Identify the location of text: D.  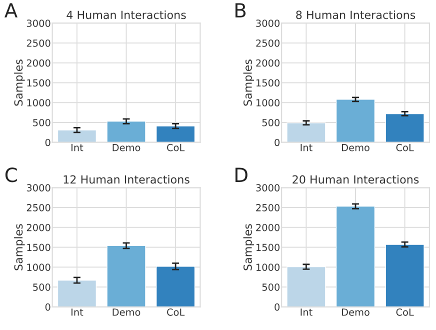
(242, 175).